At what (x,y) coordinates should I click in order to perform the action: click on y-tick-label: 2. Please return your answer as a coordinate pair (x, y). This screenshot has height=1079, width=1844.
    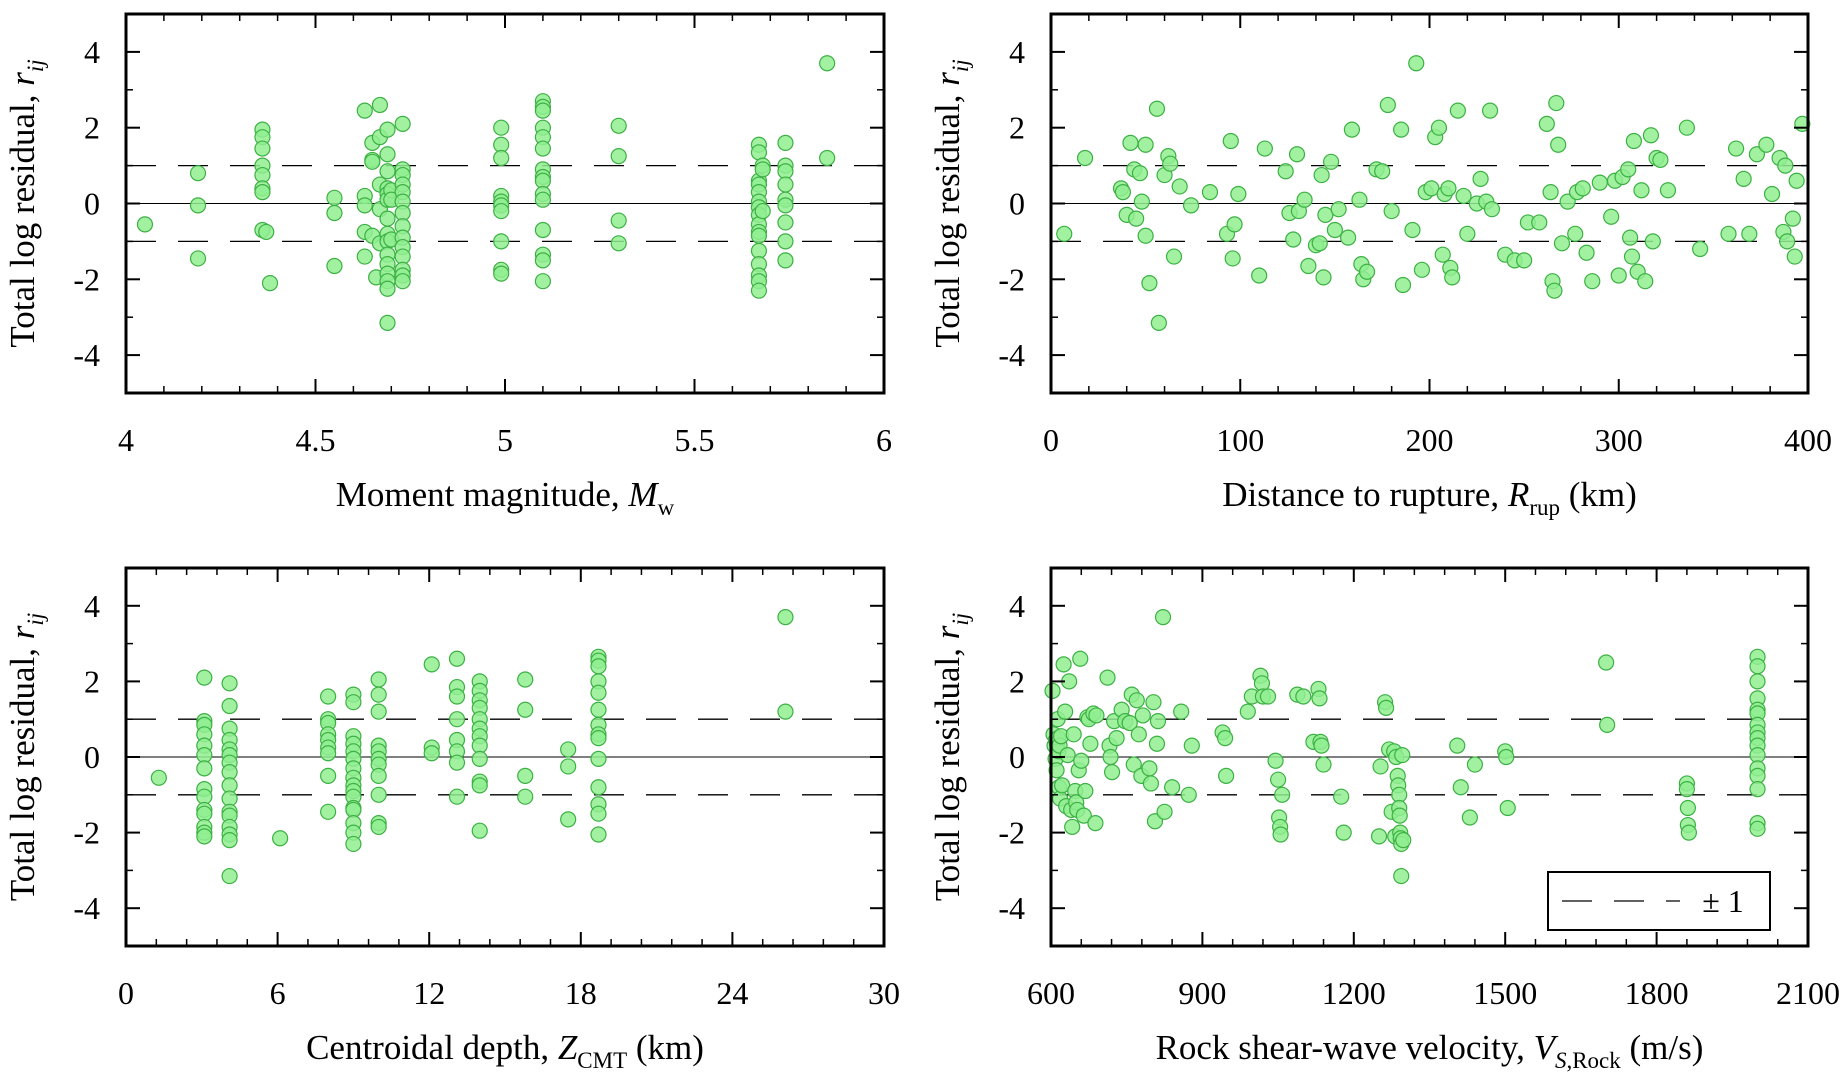
    Looking at the image, I should click on (1017, 681).